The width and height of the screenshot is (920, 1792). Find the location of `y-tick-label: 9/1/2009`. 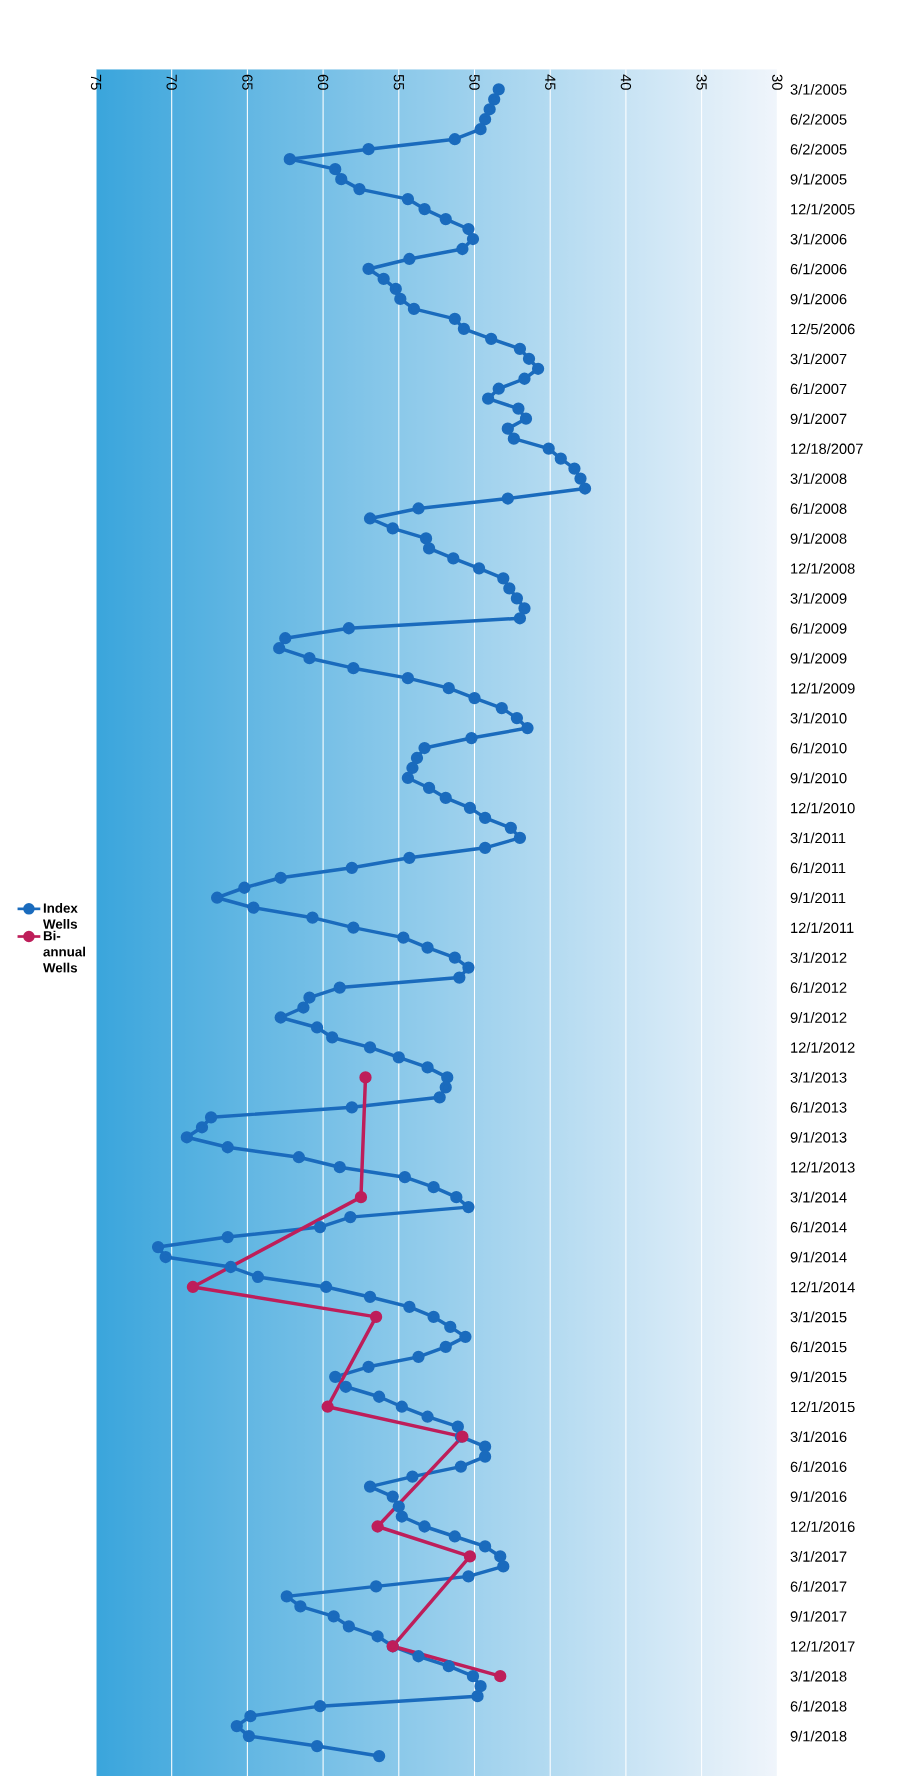

y-tick-label: 9/1/2009 is located at coordinates (818, 658).